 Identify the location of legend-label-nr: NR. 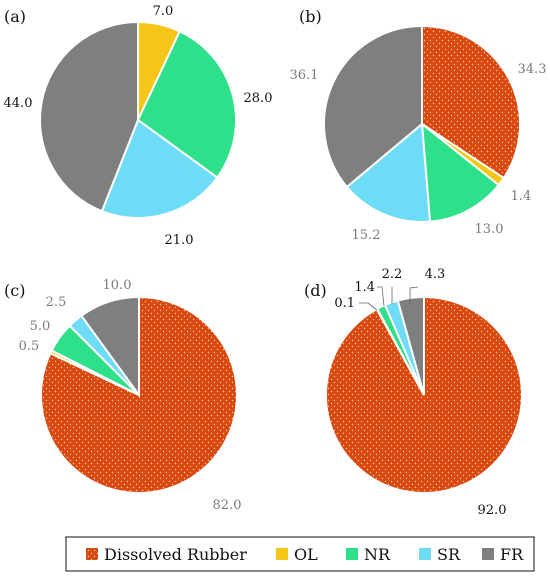
(377, 554).